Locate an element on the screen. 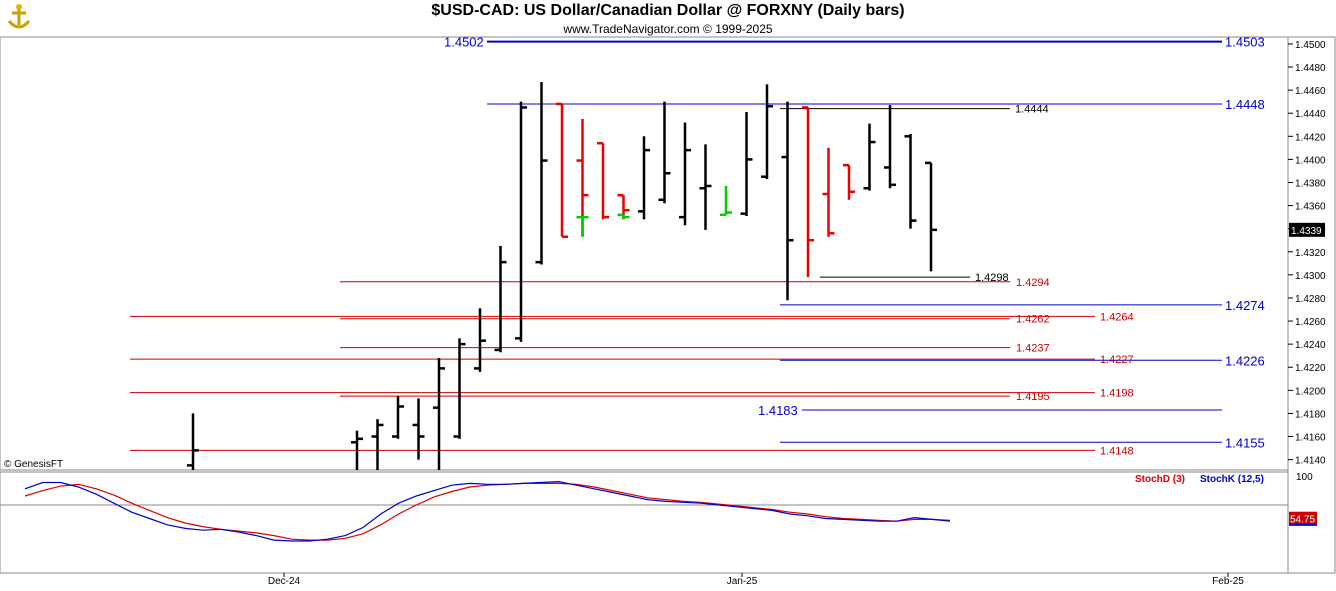  y-tick-label: 1.4380 is located at coordinates (1310, 183).